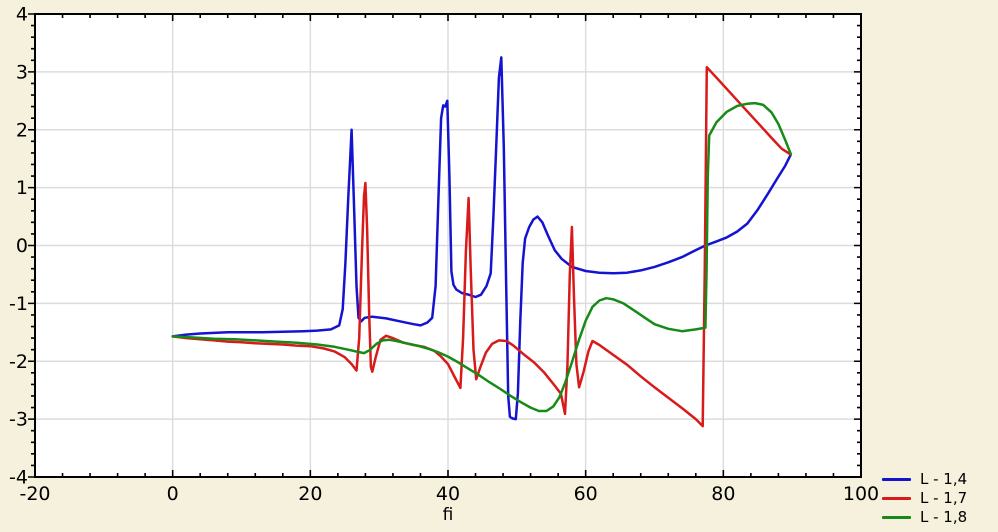  I want to click on y-tick-label: 1, so click(22, 188).